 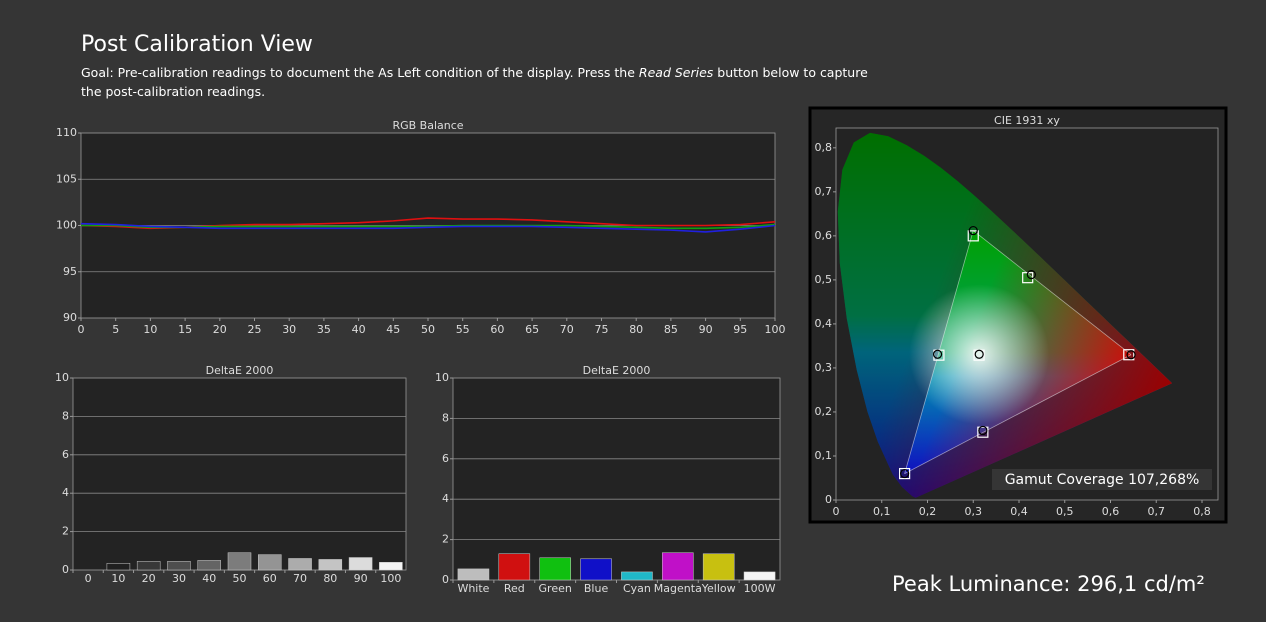 What do you see at coordinates (70, 317) in the screenshot?
I see `y-tick-label: 90` at bounding box center [70, 317].